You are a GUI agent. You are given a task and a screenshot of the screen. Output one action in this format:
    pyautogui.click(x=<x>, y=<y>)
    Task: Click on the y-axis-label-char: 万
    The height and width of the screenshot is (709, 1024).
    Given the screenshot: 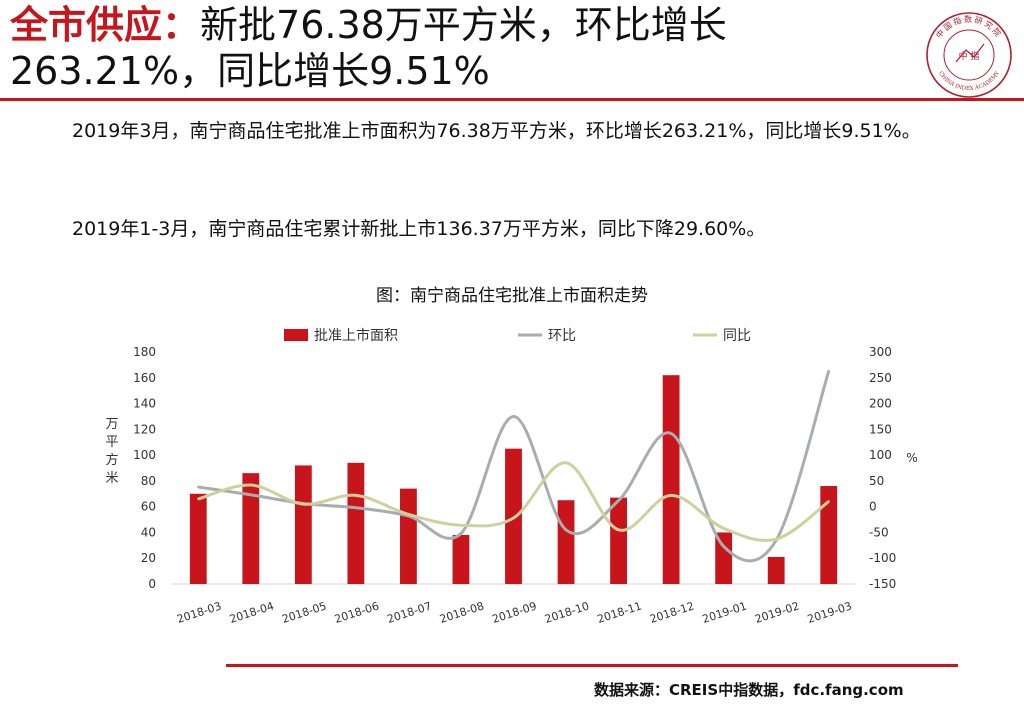 What is the action you would take?
    pyautogui.click(x=111, y=424)
    